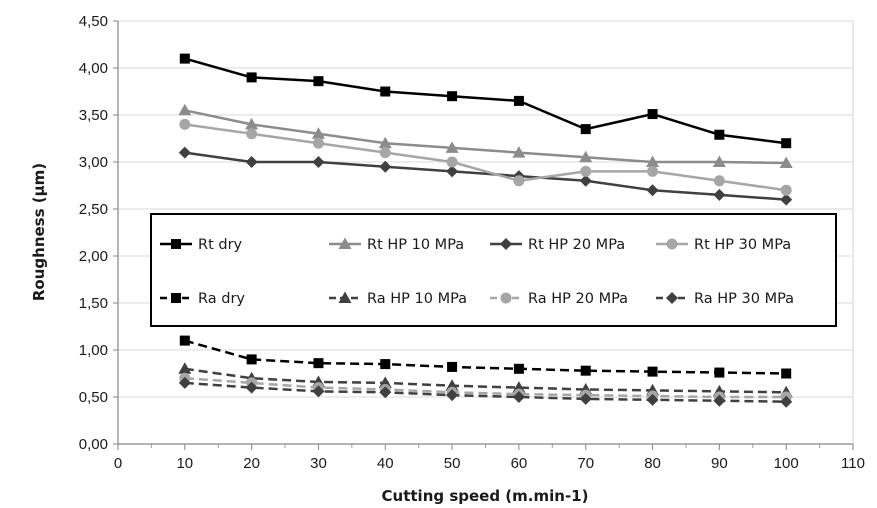  Describe the element at coordinates (744, 299) in the screenshot. I see `legend-label: Ra HP 30 MPa` at that location.